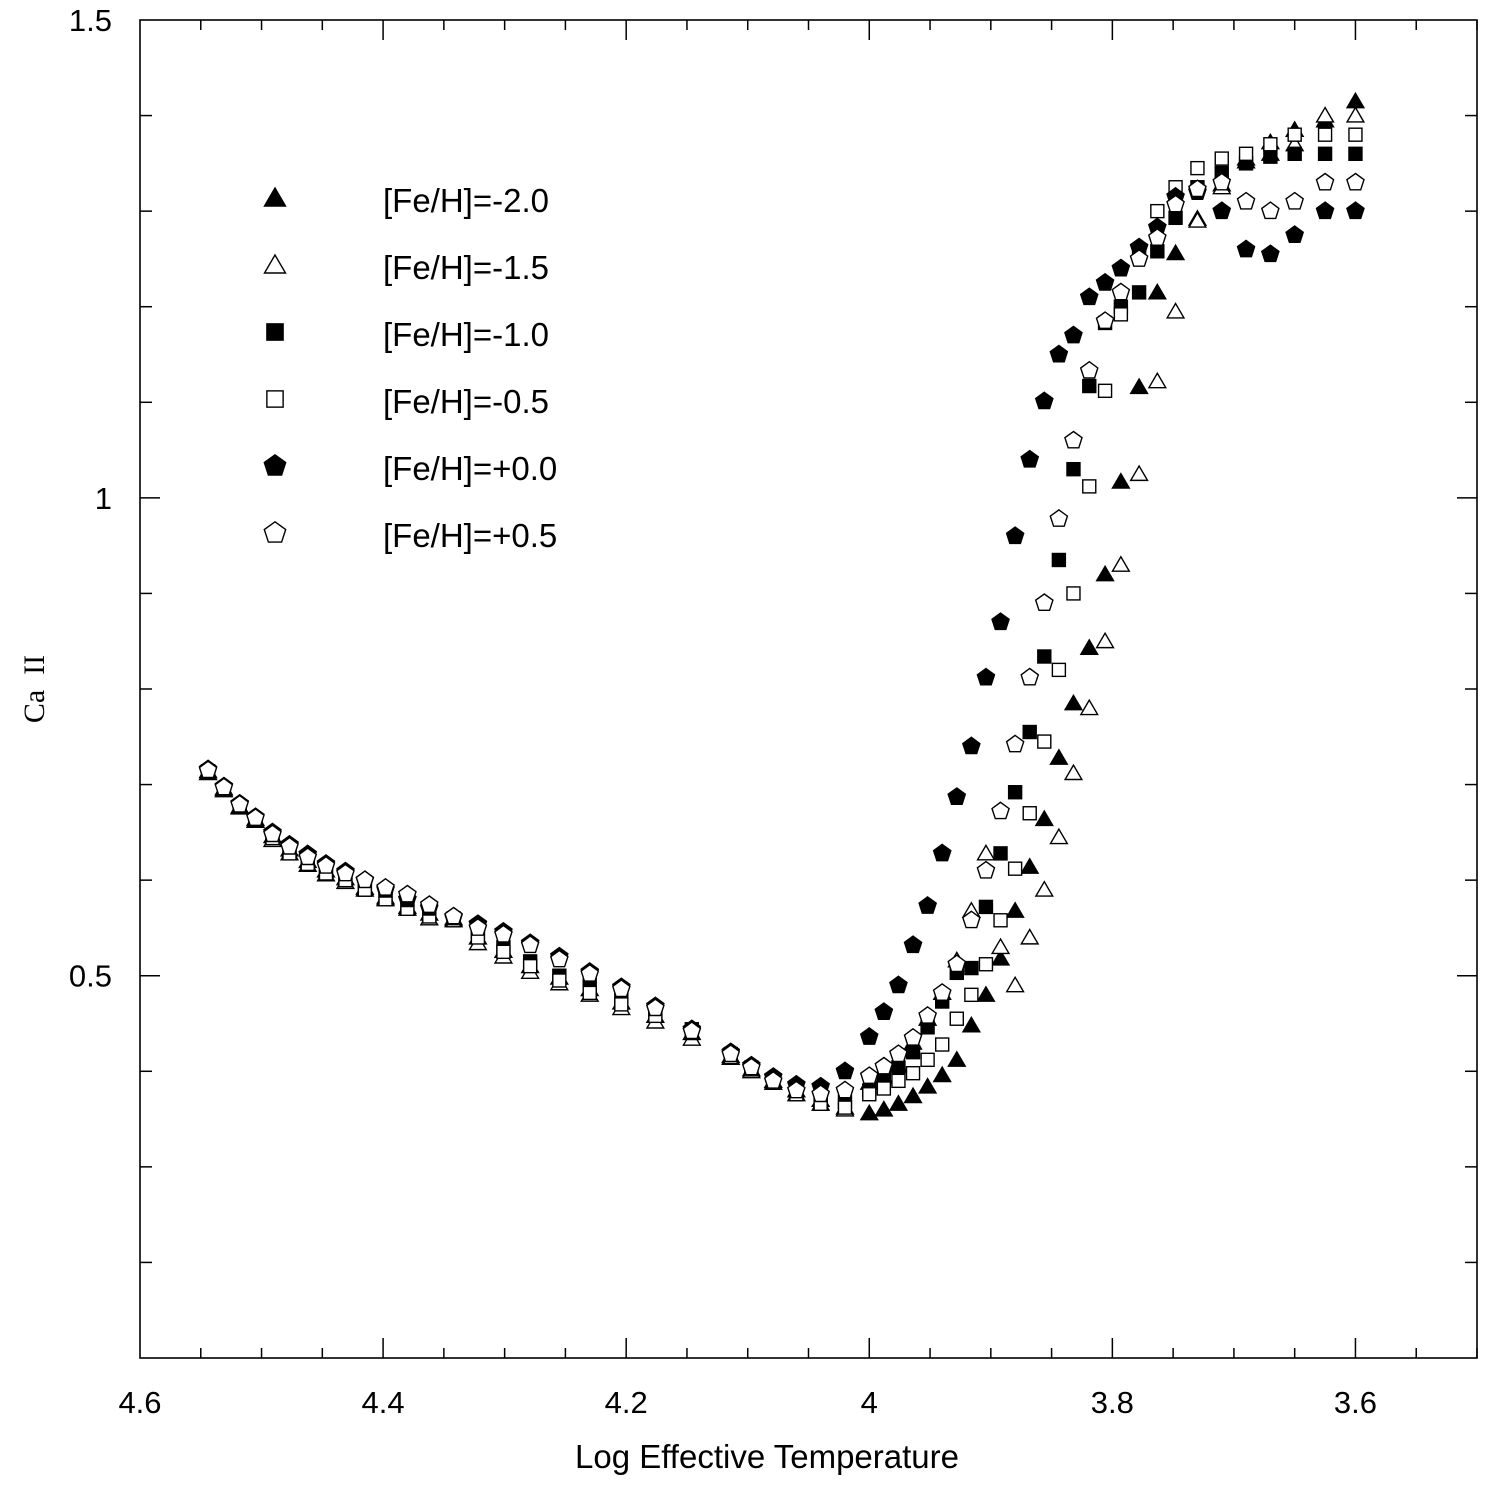 The height and width of the screenshot is (1489, 1489). I want to click on x-tick-label: 3.8, so click(1112, 1402).